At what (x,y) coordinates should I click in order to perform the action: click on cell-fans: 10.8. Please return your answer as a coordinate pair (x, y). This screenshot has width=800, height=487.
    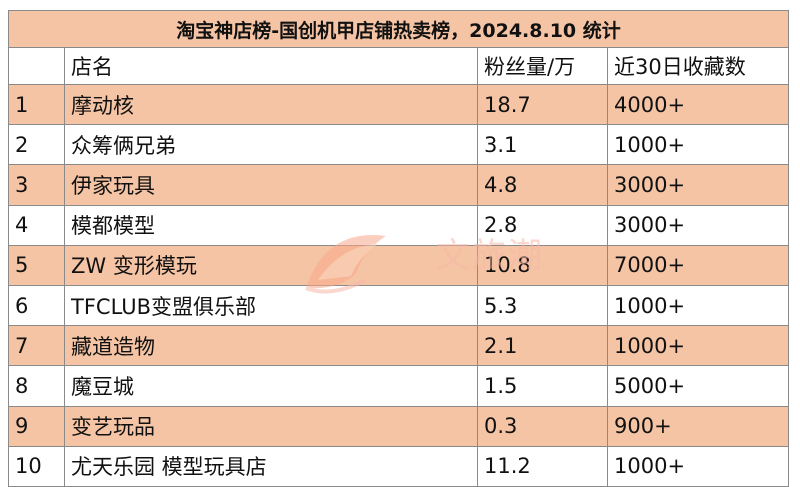
    Looking at the image, I should click on (542, 265).